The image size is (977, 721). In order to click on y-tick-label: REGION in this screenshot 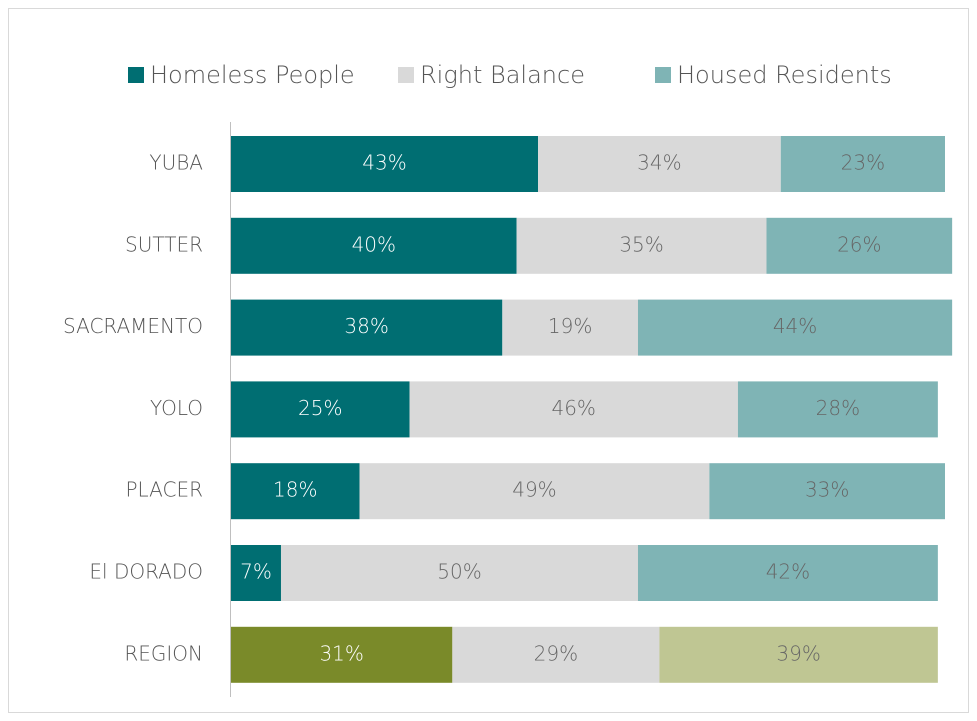, I will do `click(163, 653)`.